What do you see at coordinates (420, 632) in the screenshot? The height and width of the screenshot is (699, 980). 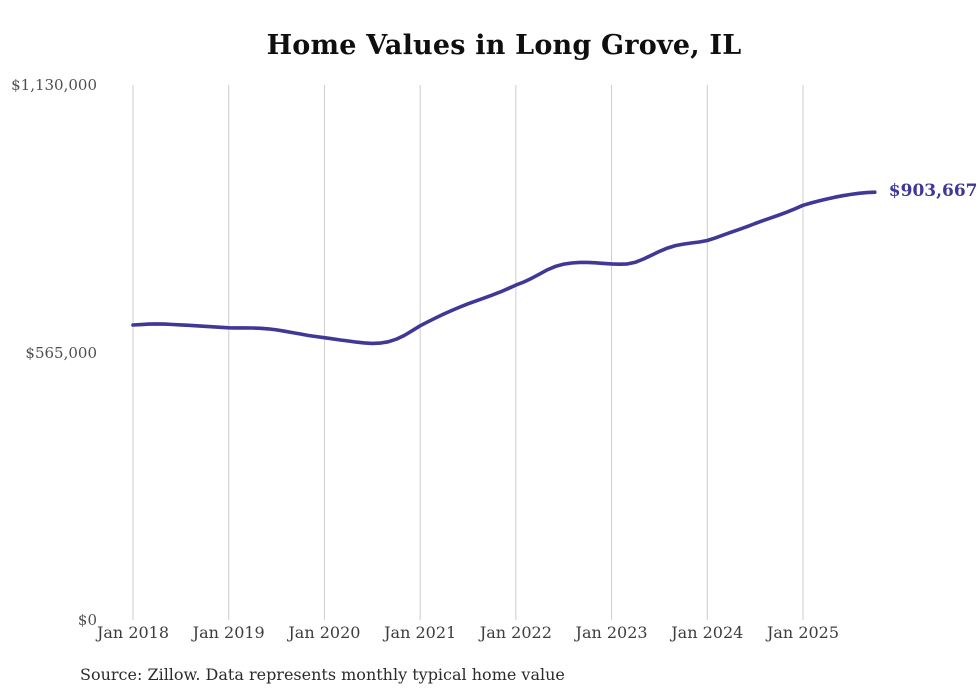 I see `x-tick-label: Jan 2021` at bounding box center [420, 632].